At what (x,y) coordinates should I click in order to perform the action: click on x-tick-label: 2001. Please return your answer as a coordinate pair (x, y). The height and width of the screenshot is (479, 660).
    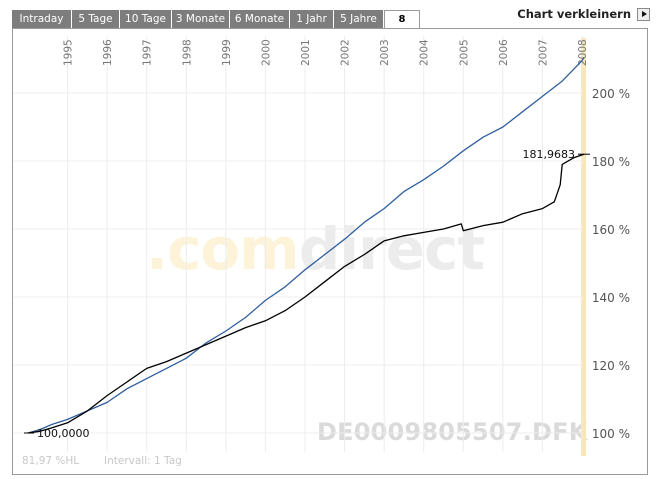
    Looking at the image, I should click on (306, 52).